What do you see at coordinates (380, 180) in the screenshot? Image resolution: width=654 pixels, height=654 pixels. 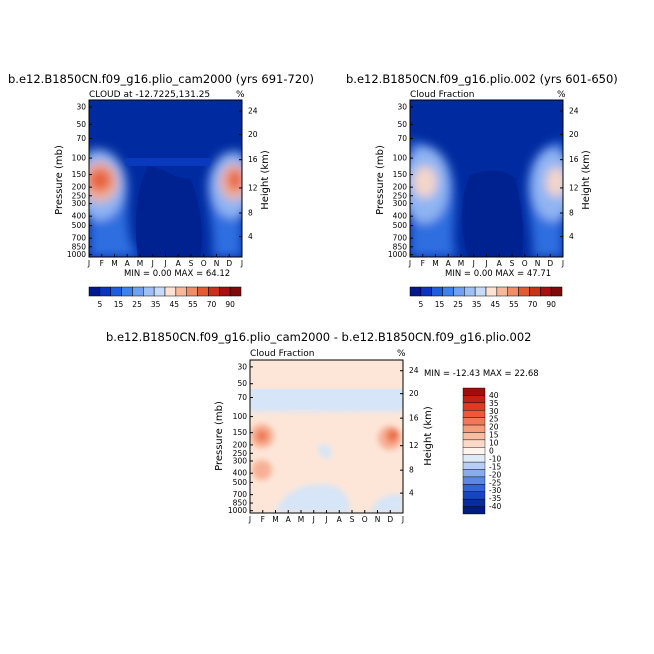 I see `panel-b-ylabel: Pressure (mb)` at bounding box center [380, 180].